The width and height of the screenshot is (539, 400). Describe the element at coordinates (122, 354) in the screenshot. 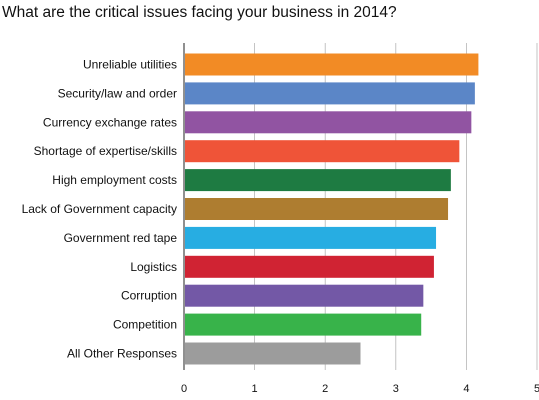

I see `category-label: All Other Responses` at that location.